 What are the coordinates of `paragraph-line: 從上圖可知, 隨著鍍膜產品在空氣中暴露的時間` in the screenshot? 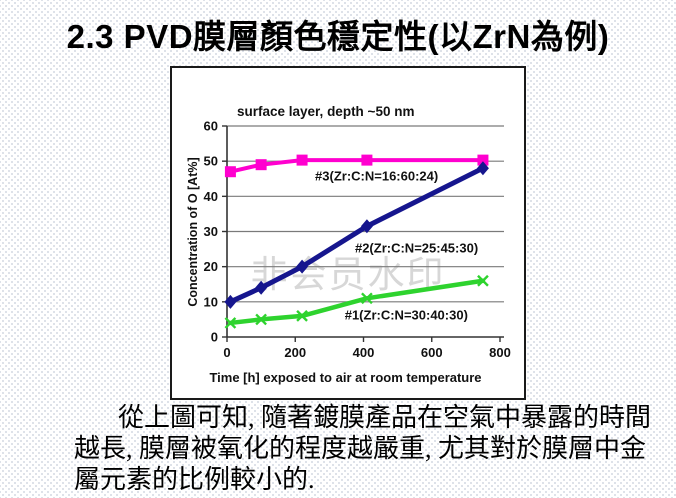 It's located at (385, 417).